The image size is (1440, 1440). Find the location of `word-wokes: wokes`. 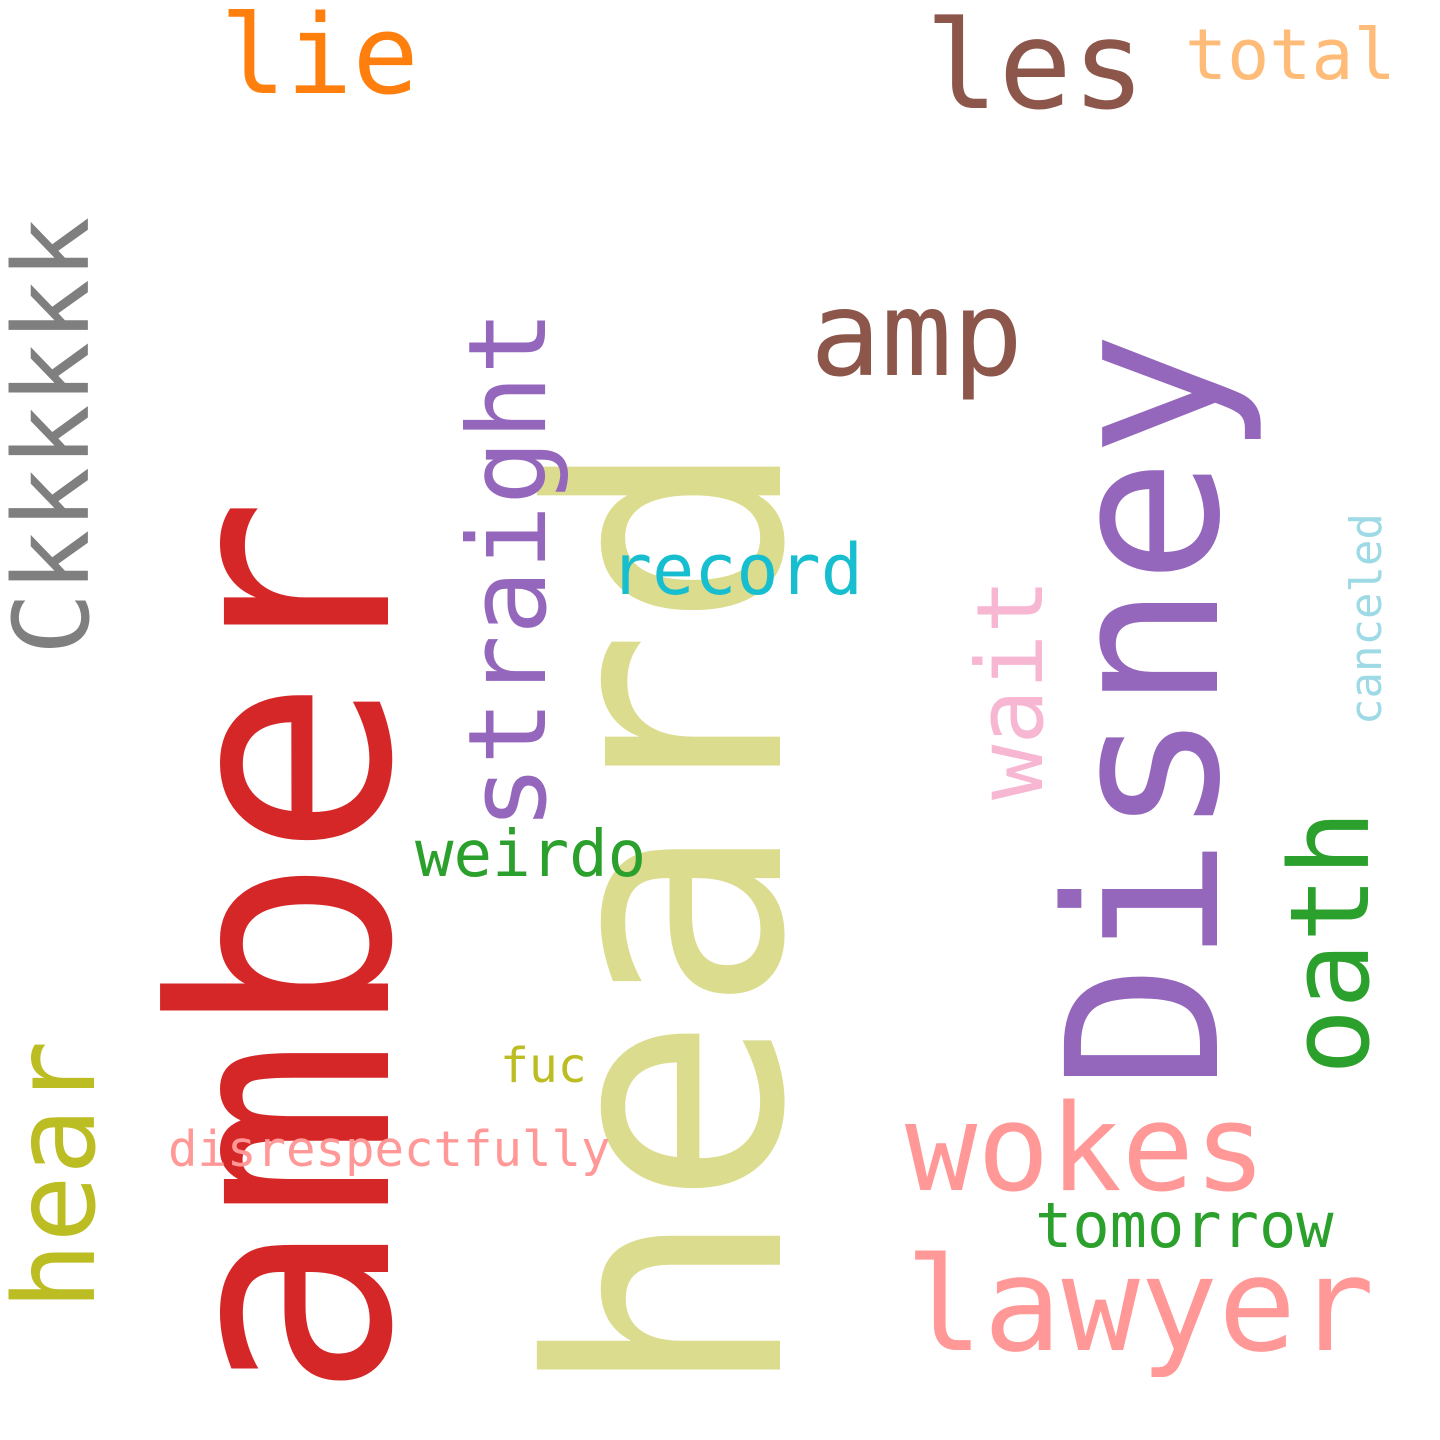

word-wokes: wokes is located at coordinates (1086, 1149).